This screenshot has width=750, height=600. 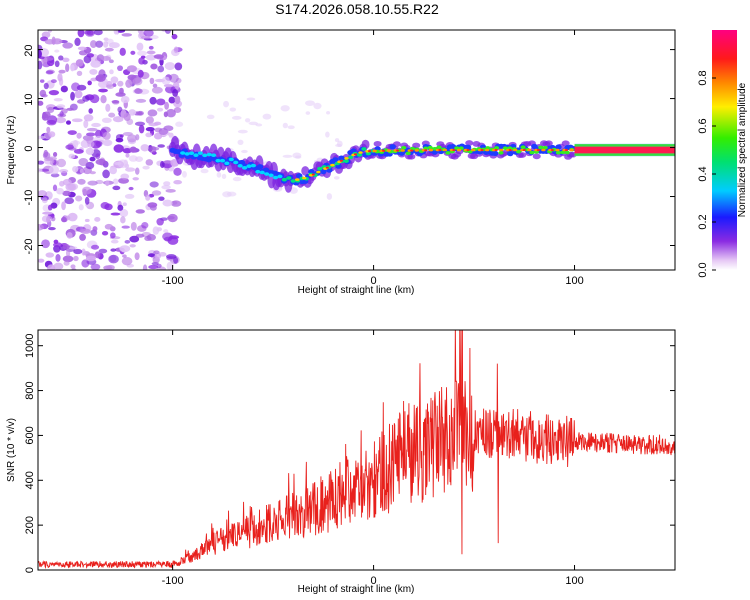 I want to click on trace-steady-edge, so click(x=624, y=154).